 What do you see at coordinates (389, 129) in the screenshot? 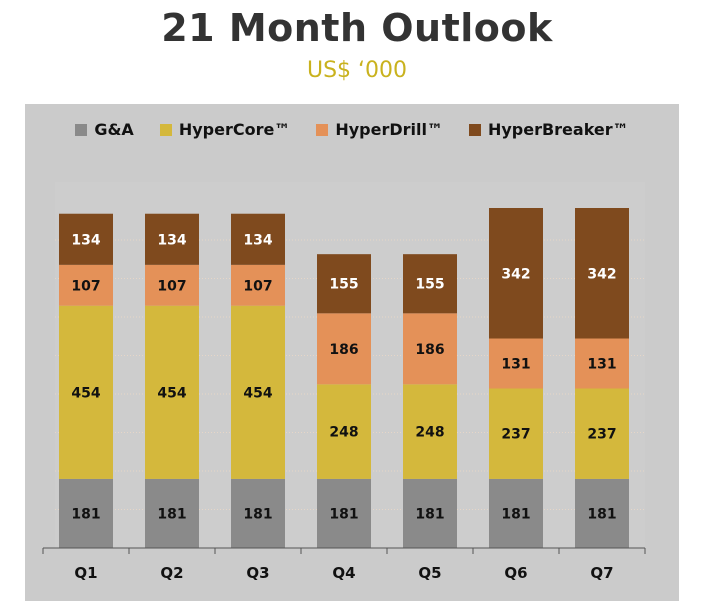
I see `legend-label: HyperDrill™` at bounding box center [389, 129].